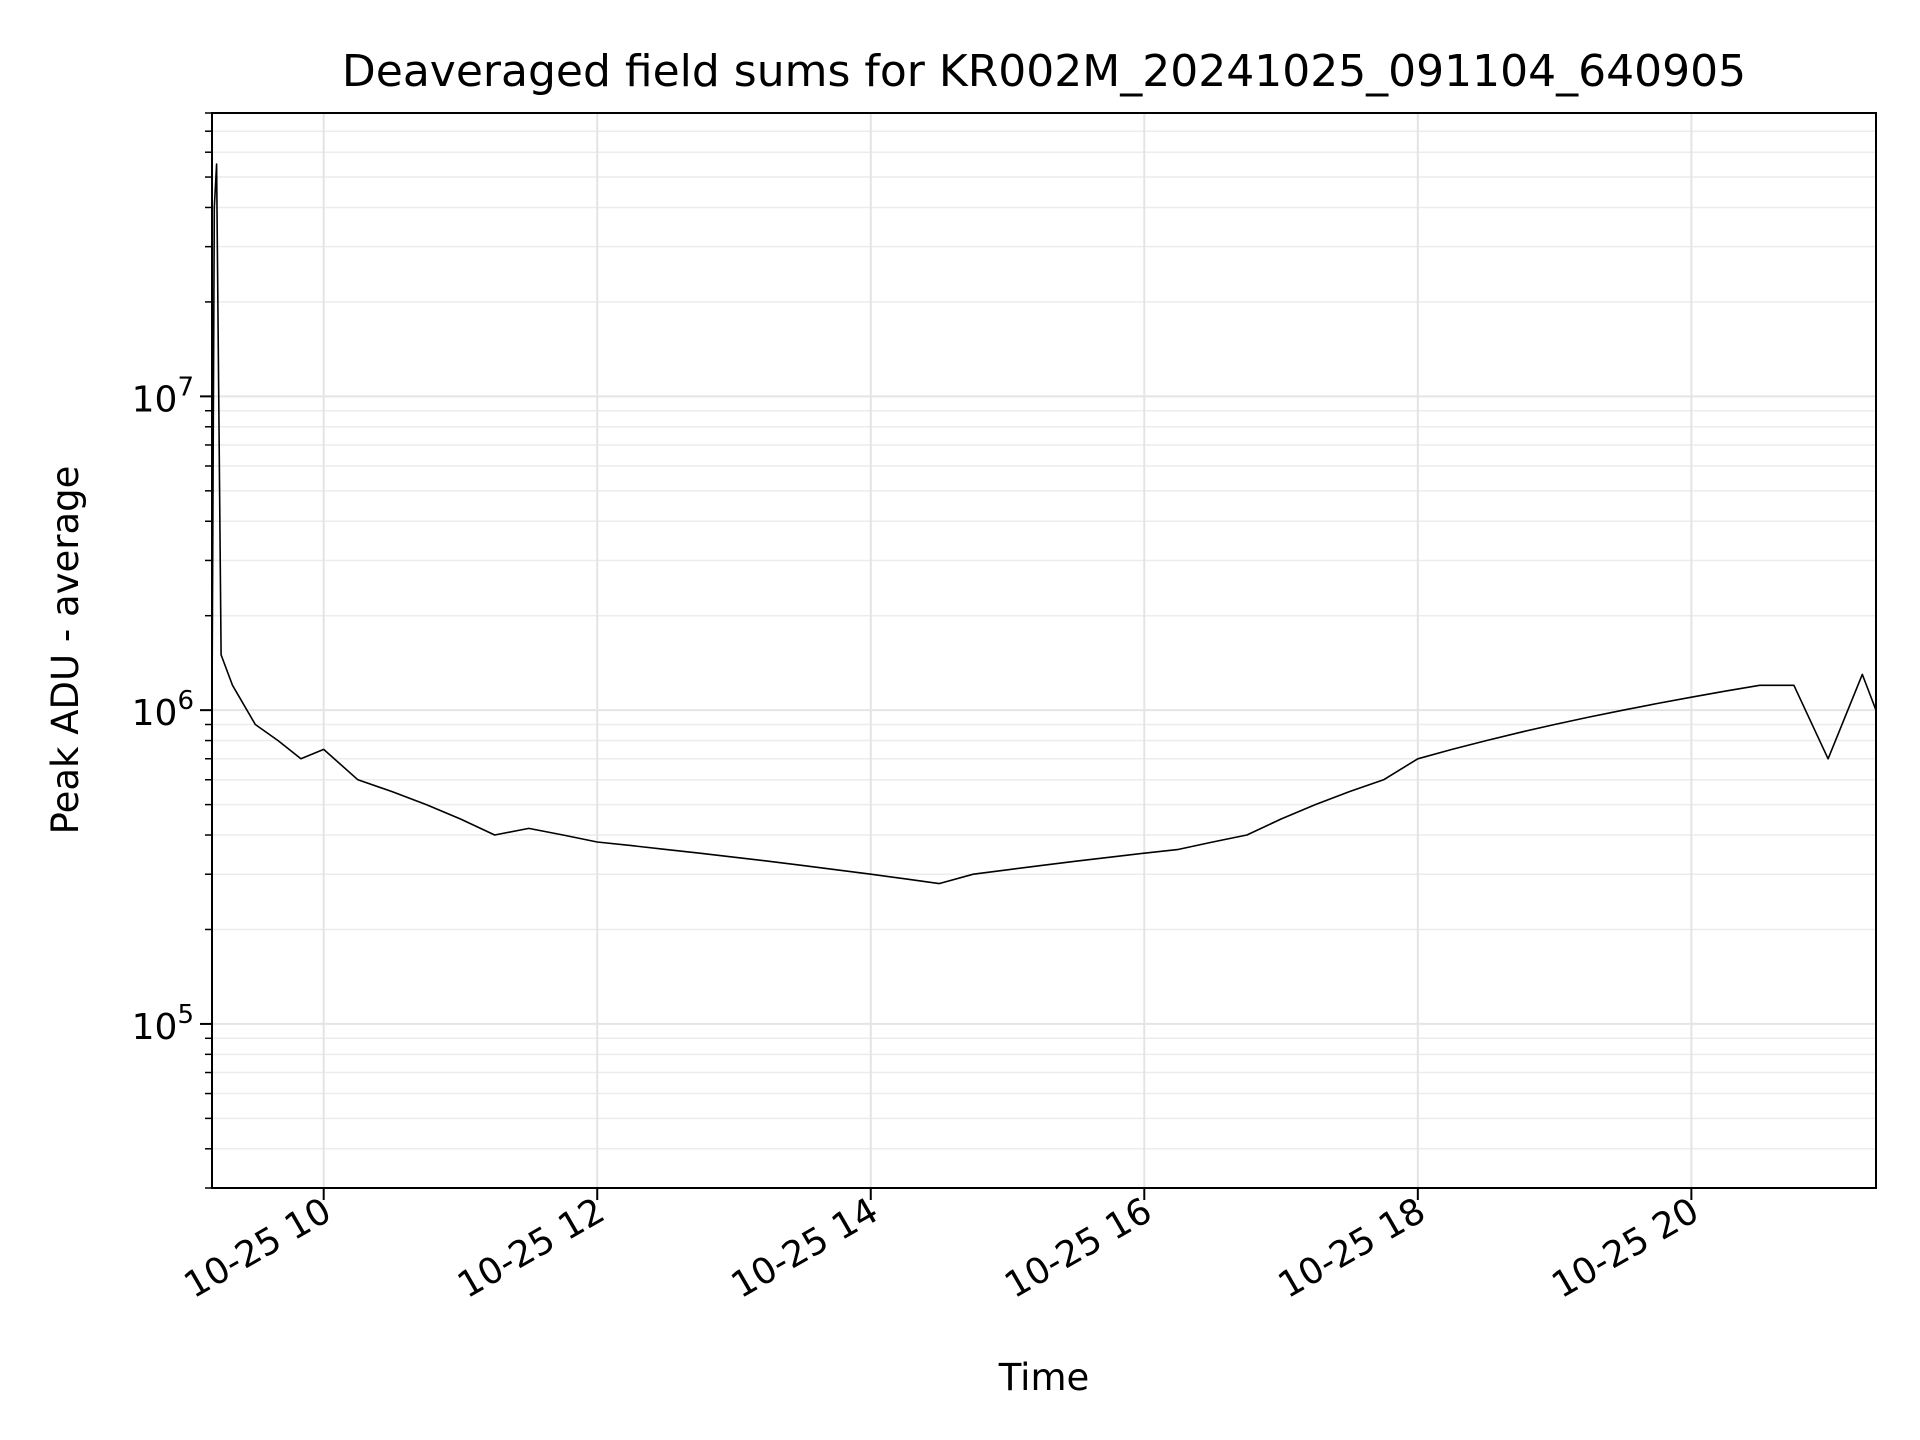 Image resolution: width=1920 pixels, height=1440 pixels. I want to click on y-tick-exponent: 5, so click(185, 1015).